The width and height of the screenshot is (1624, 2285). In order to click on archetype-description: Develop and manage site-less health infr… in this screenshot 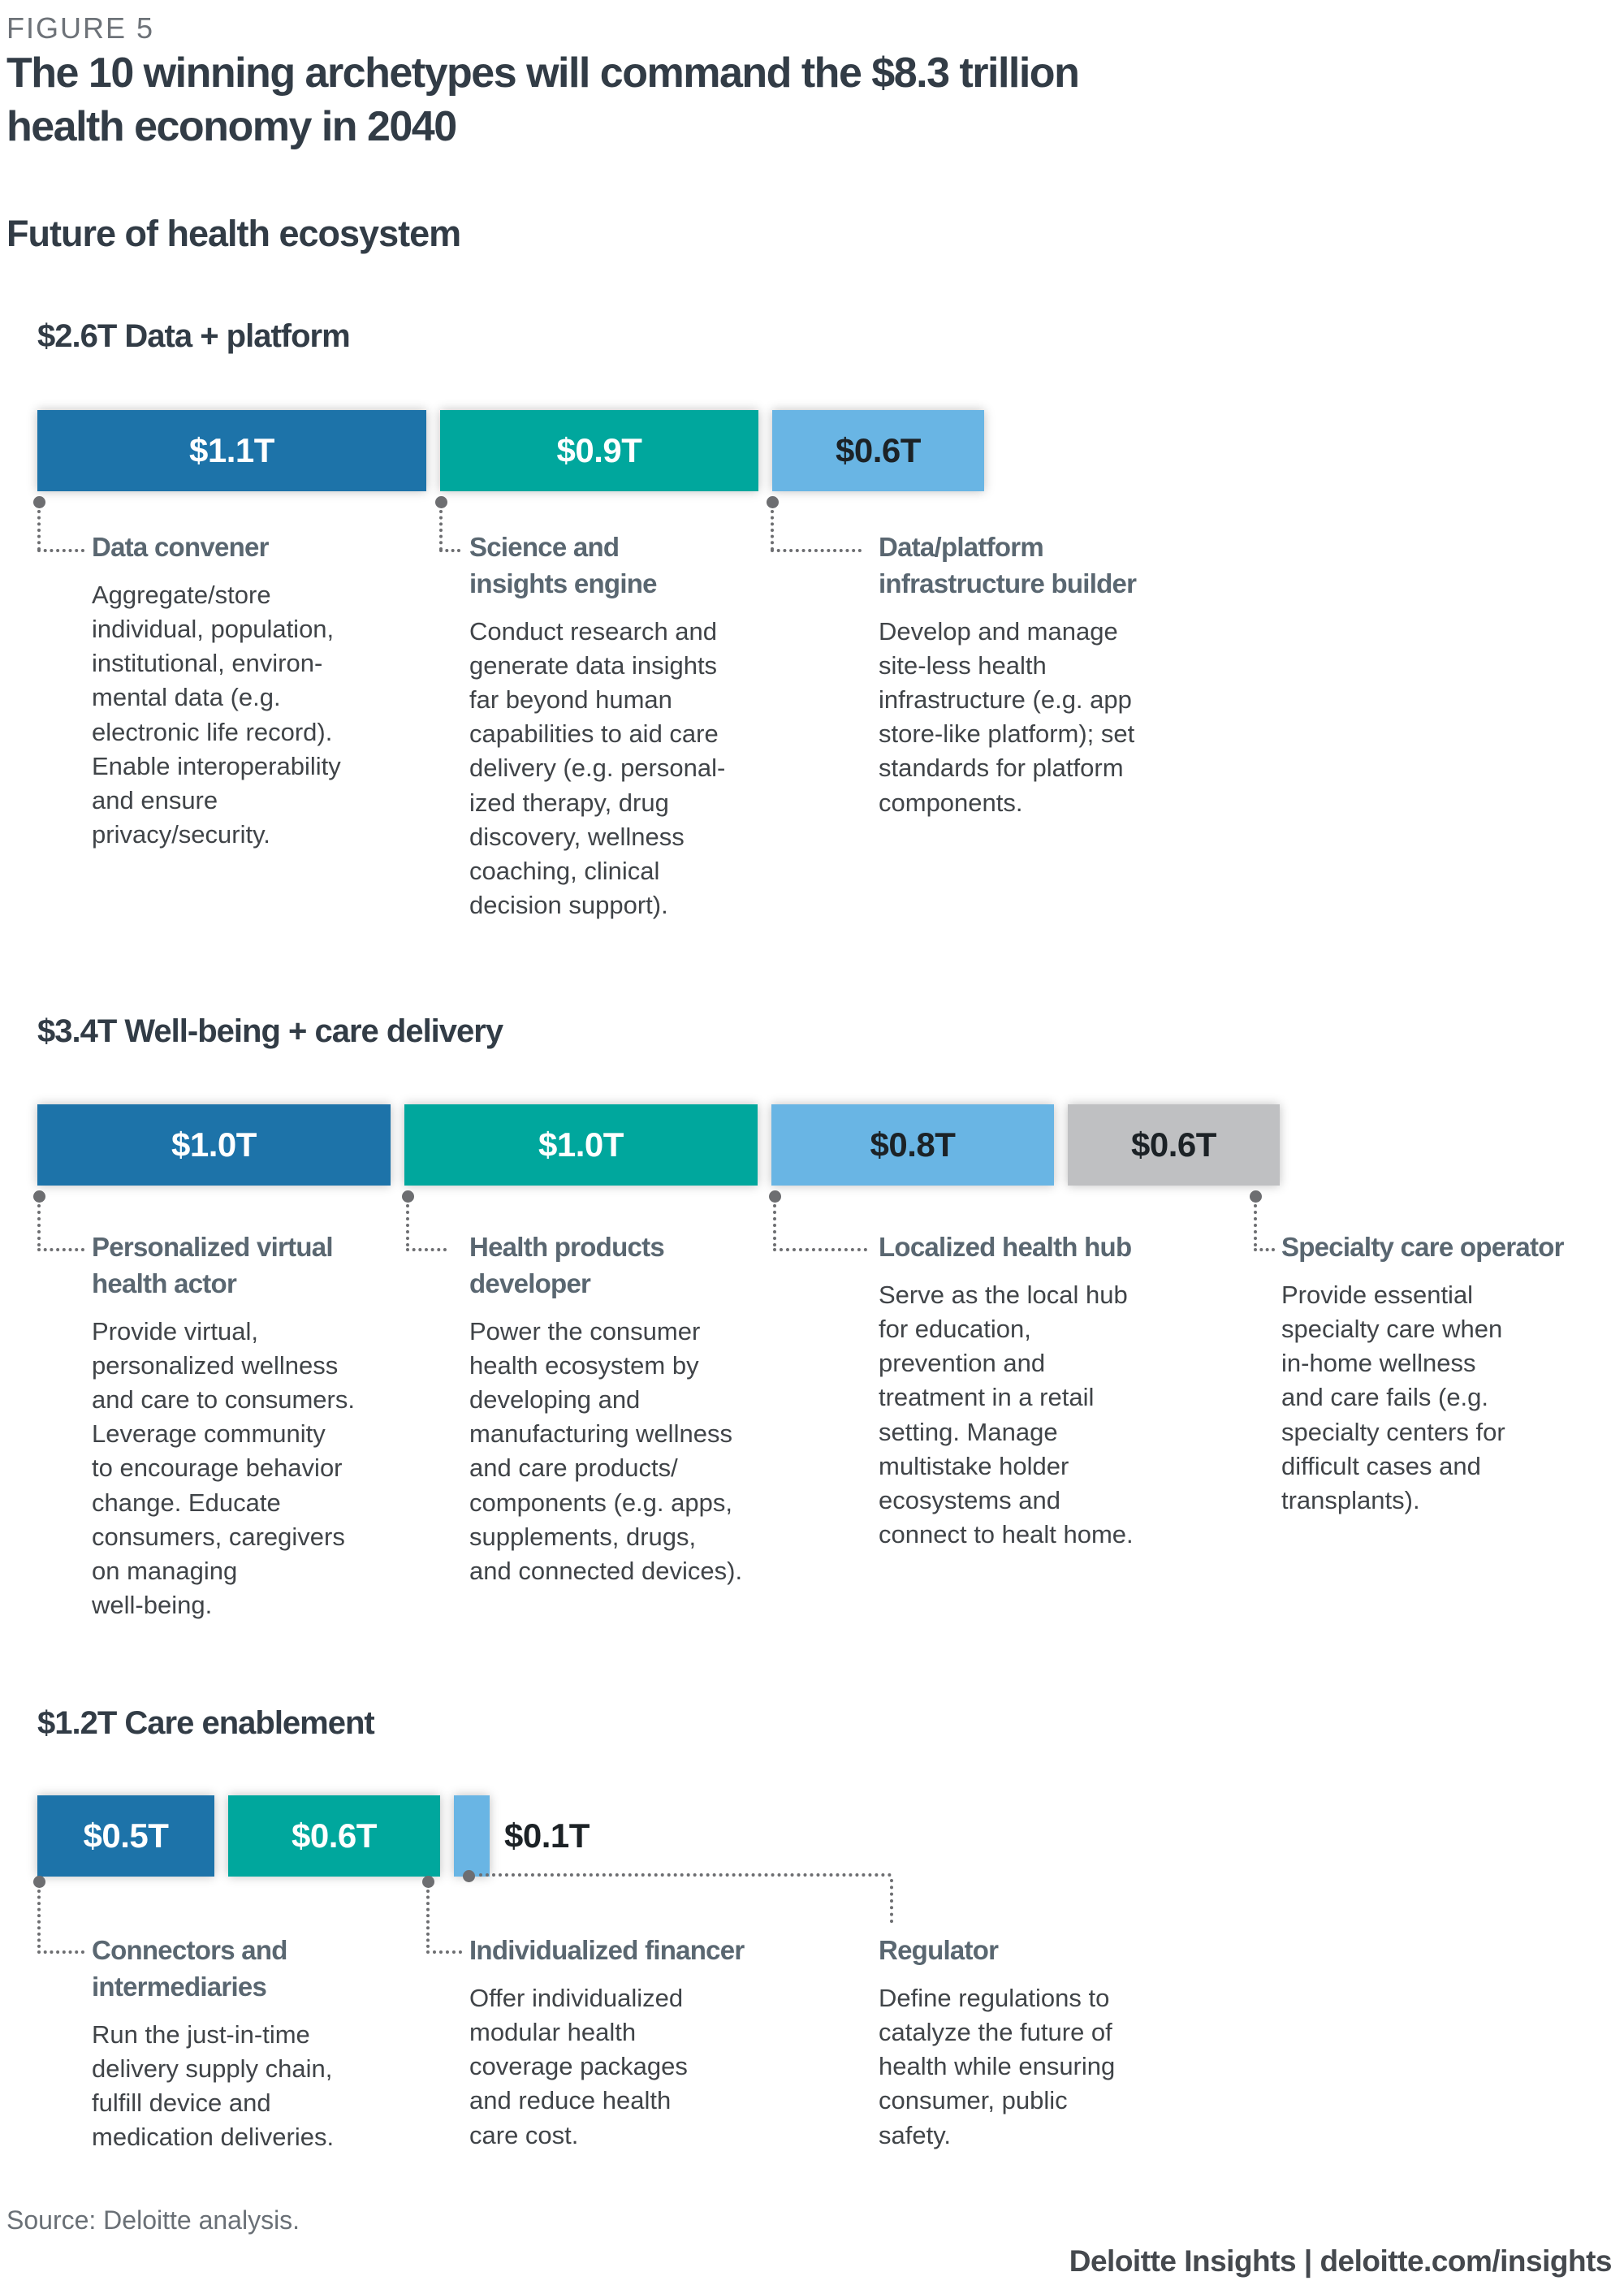, I will do `click(1007, 716)`.